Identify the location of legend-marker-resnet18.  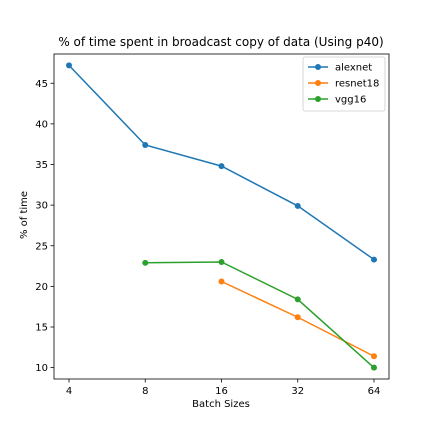
(318, 83).